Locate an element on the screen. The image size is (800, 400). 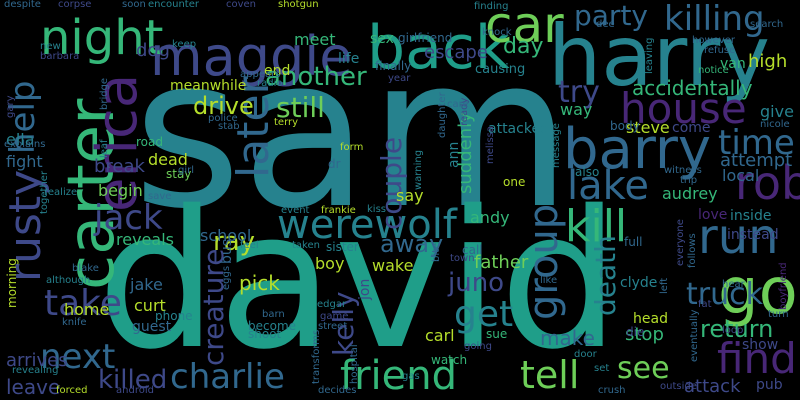
word-radio: radio is located at coordinates (270, 83).